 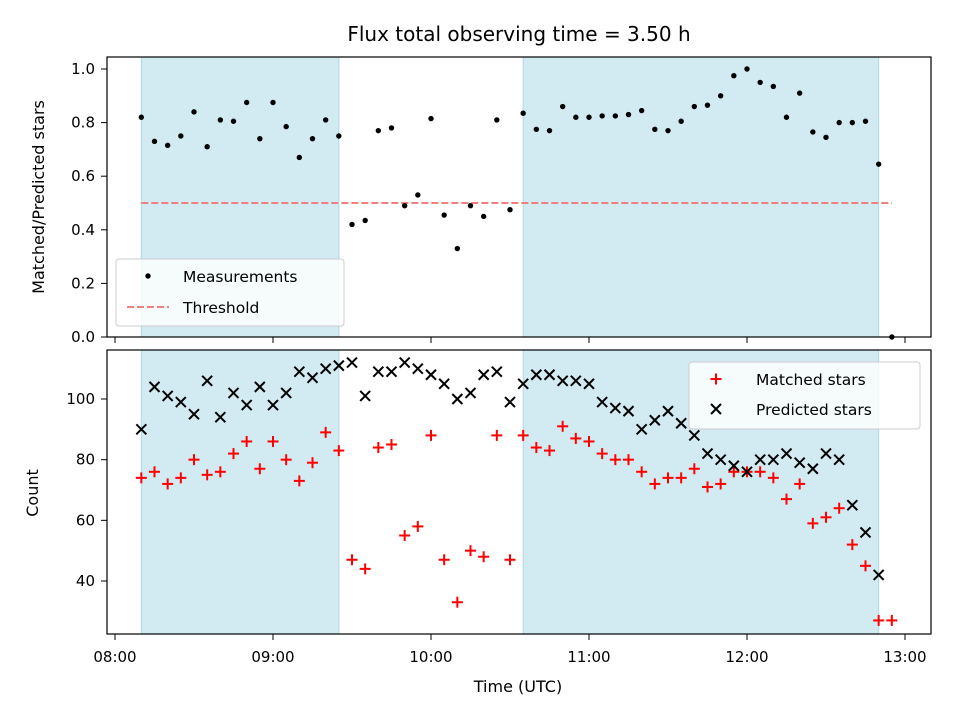 I want to click on x-tick-label: 09:00, so click(x=272, y=657).